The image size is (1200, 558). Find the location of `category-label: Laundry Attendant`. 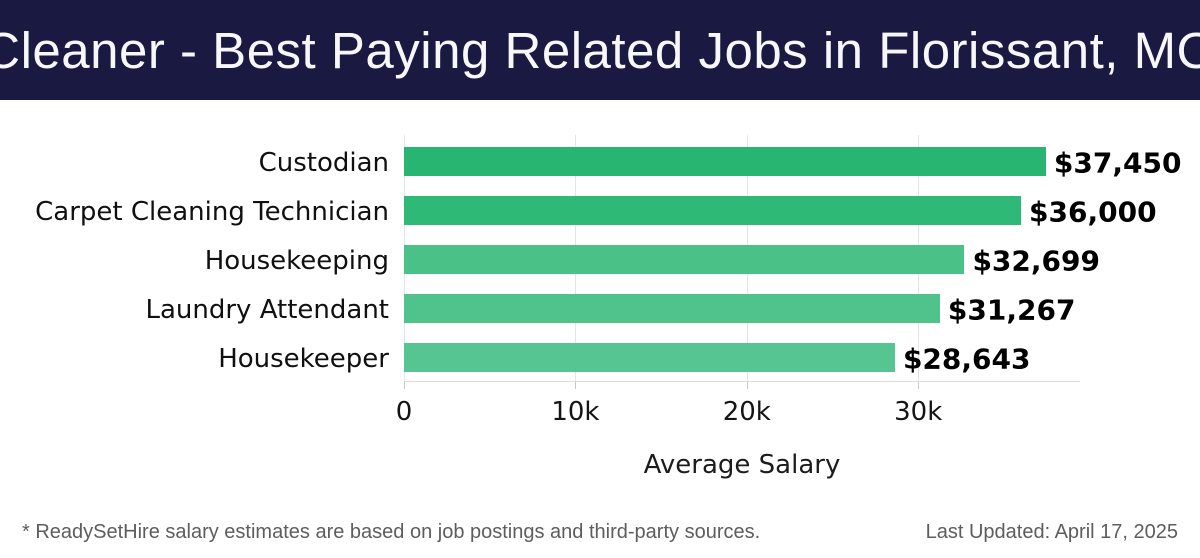

category-label: Laundry Attendant is located at coordinates (267, 309).